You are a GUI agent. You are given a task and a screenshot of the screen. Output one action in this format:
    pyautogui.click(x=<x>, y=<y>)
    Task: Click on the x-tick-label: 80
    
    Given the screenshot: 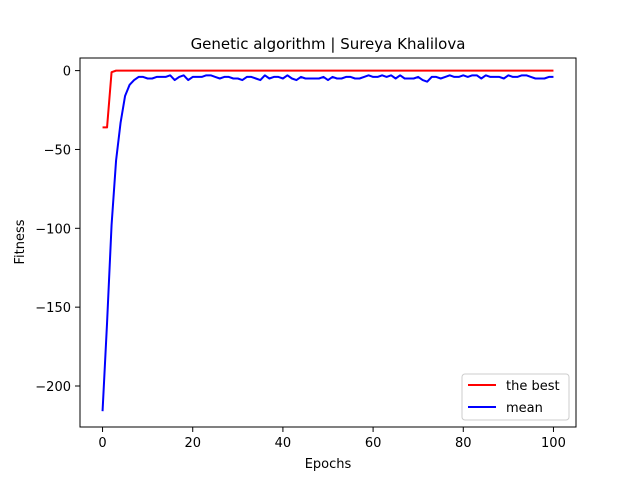 What is the action you would take?
    pyautogui.click(x=463, y=443)
    